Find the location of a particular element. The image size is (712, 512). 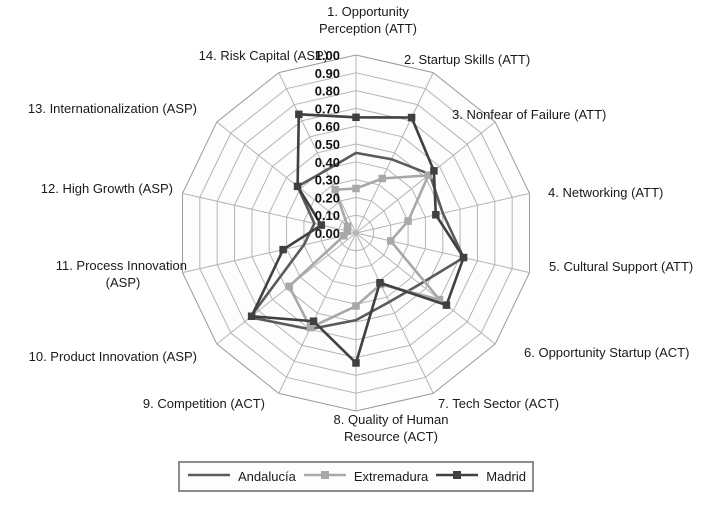

legend-sample-andalucia is located at coordinates (209, 476).